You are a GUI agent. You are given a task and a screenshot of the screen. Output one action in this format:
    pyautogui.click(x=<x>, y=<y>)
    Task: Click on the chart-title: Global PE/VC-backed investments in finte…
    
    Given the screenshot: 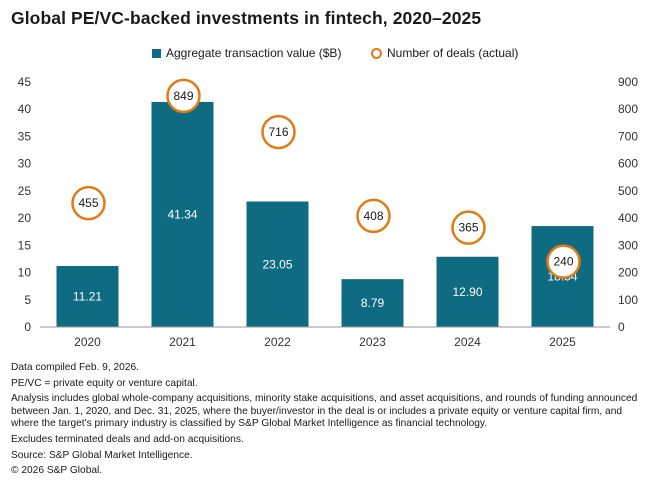 What is the action you would take?
    pyautogui.click(x=246, y=18)
    